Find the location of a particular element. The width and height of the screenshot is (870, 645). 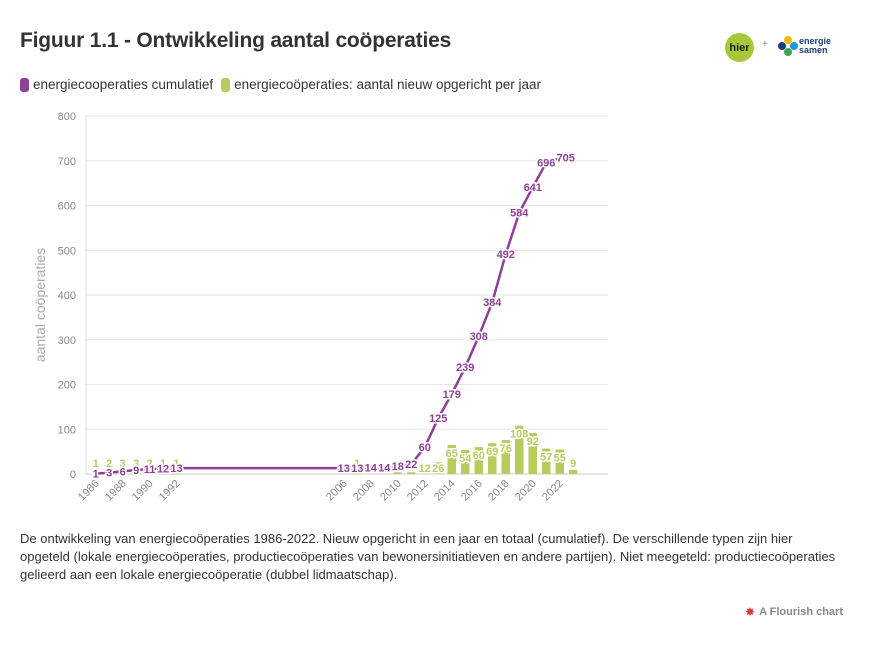

data-label-cumulative: 696 is located at coordinates (546, 164).